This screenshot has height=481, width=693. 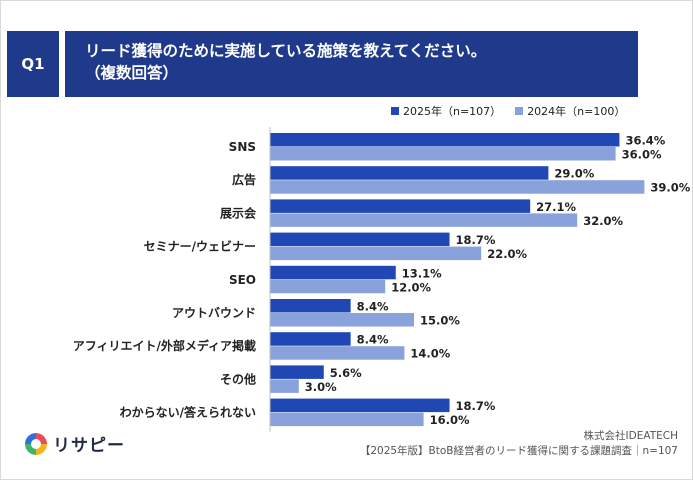 I want to click on value-label: 36.4%, so click(x=645, y=141).